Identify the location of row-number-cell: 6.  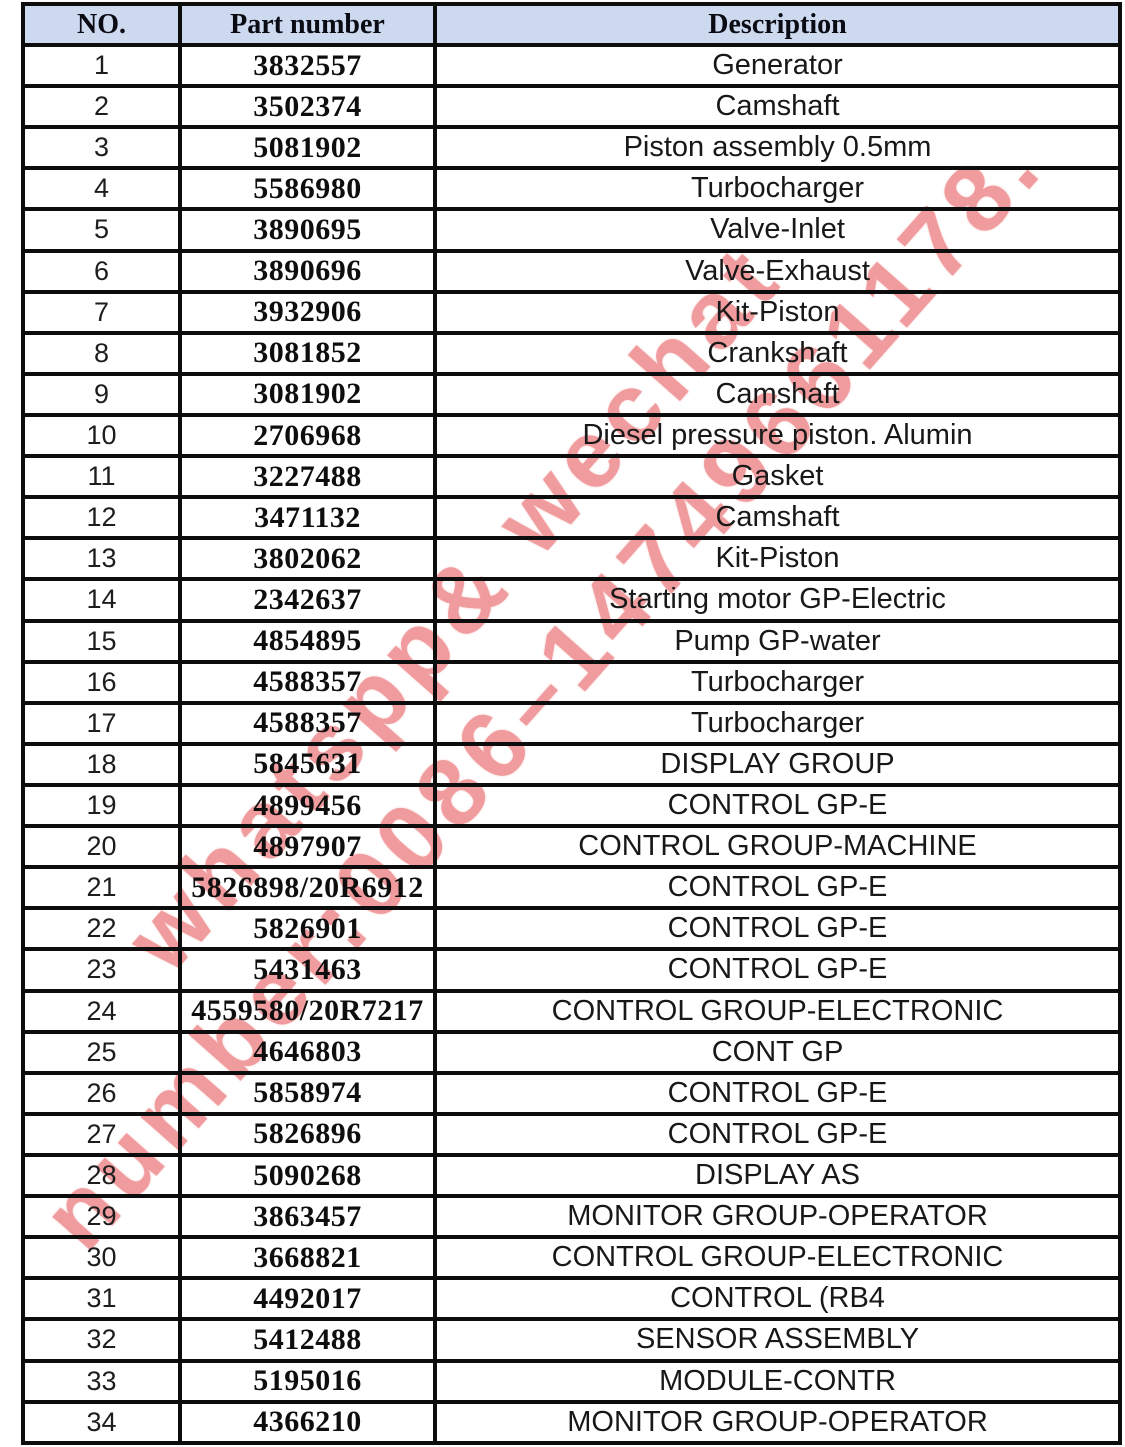
(101, 271).